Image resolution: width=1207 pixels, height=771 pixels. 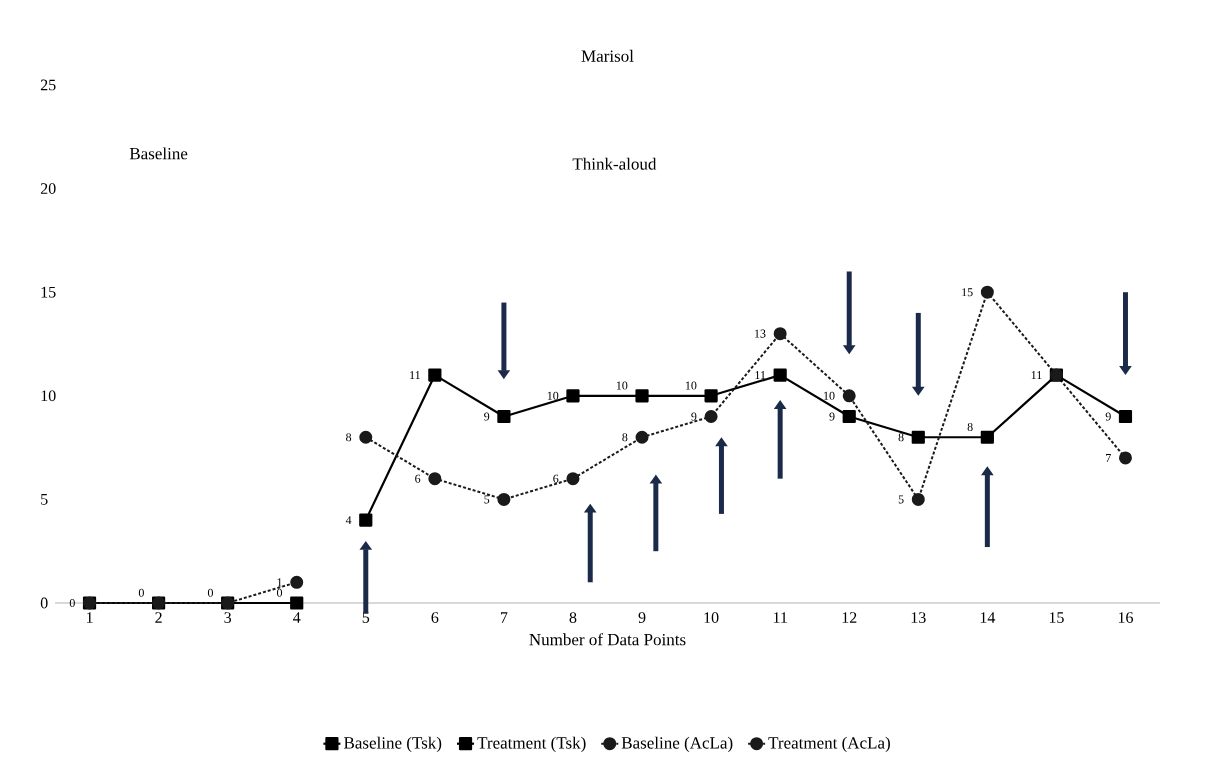 What do you see at coordinates (48, 396) in the screenshot?
I see `y-tick-label: 10` at bounding box center [48, 396].